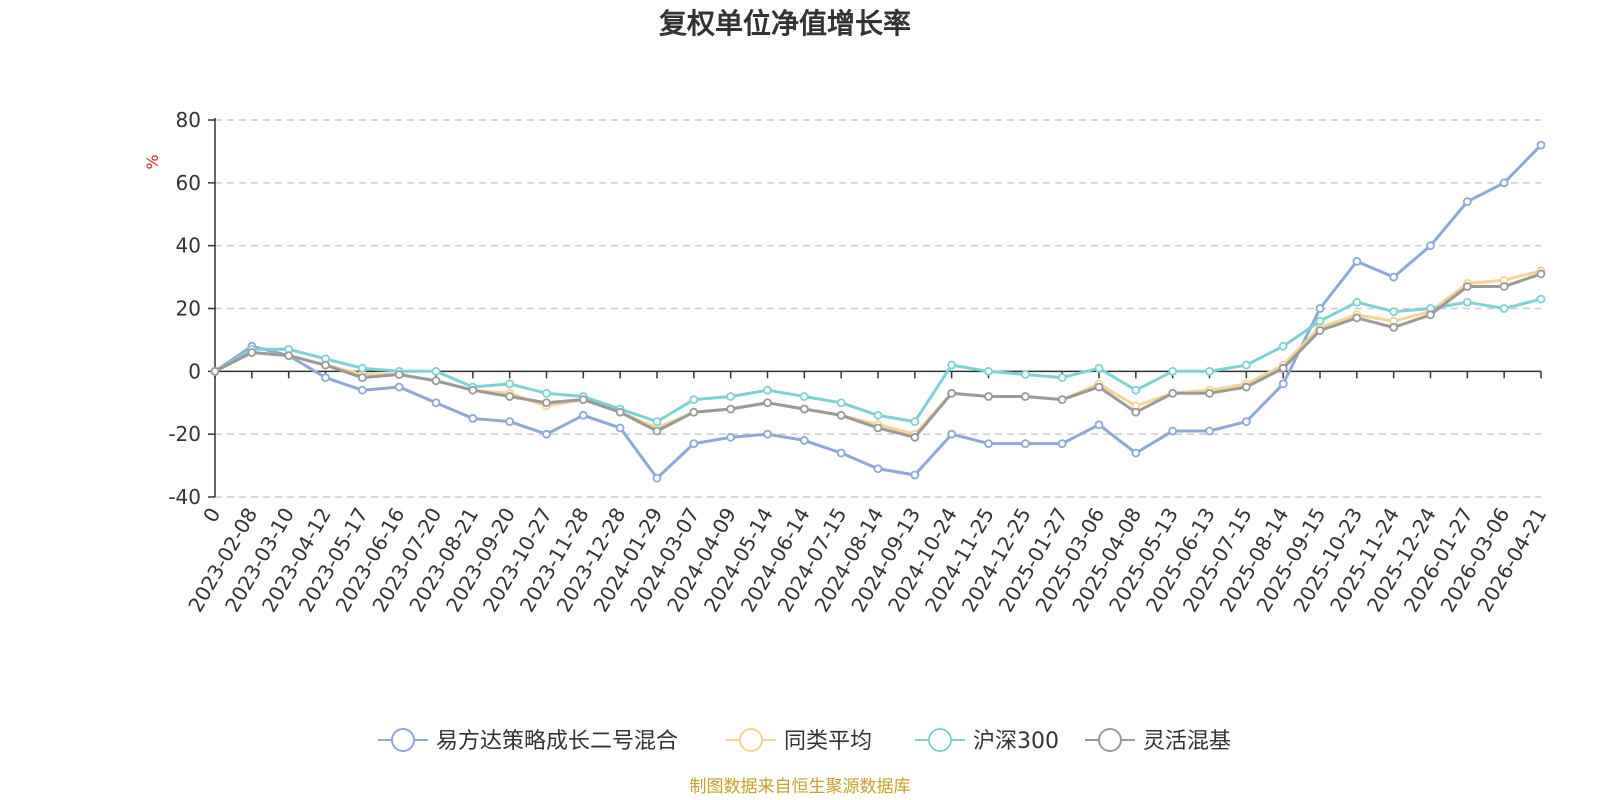 The width and height of the screenshot is (1600, 800). Describe the element at coordinates (194, 371) in the screenshot. I see `y-tick-label: 0` at that location.